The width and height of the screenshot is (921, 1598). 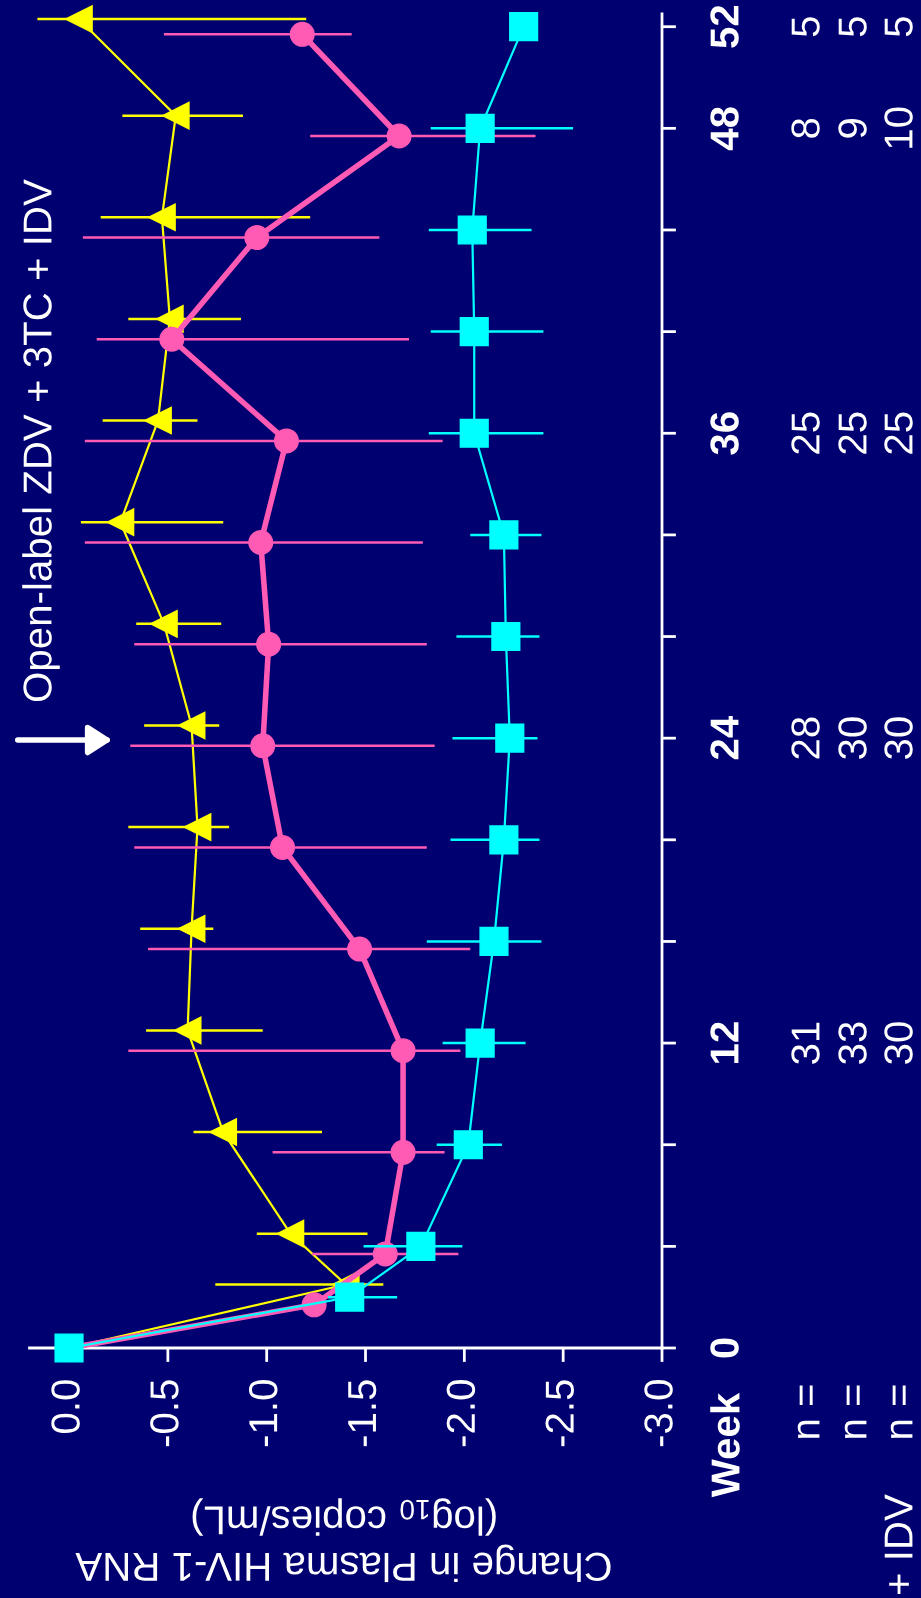 What do you see at coordinates (724, 433) in the screenshot?
I see `y-tick-label: 36` at bounding box center [724, 433].